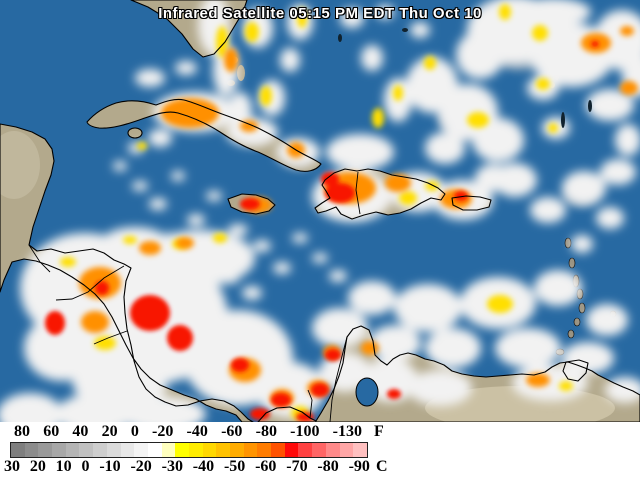 The image size is (640, 480). Describe the element at coordinates (63, 466) in the screenshot. I see `tick-label: 10` at that location.